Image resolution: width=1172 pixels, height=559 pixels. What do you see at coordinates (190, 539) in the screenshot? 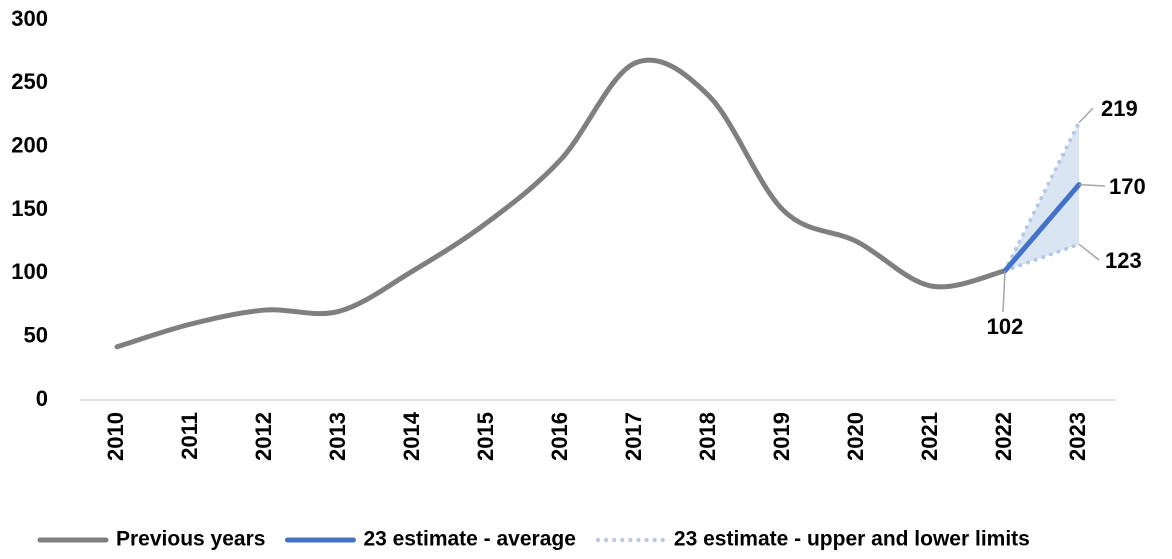
I see `legend-label: Previous years` at bounding box center [190, 539].